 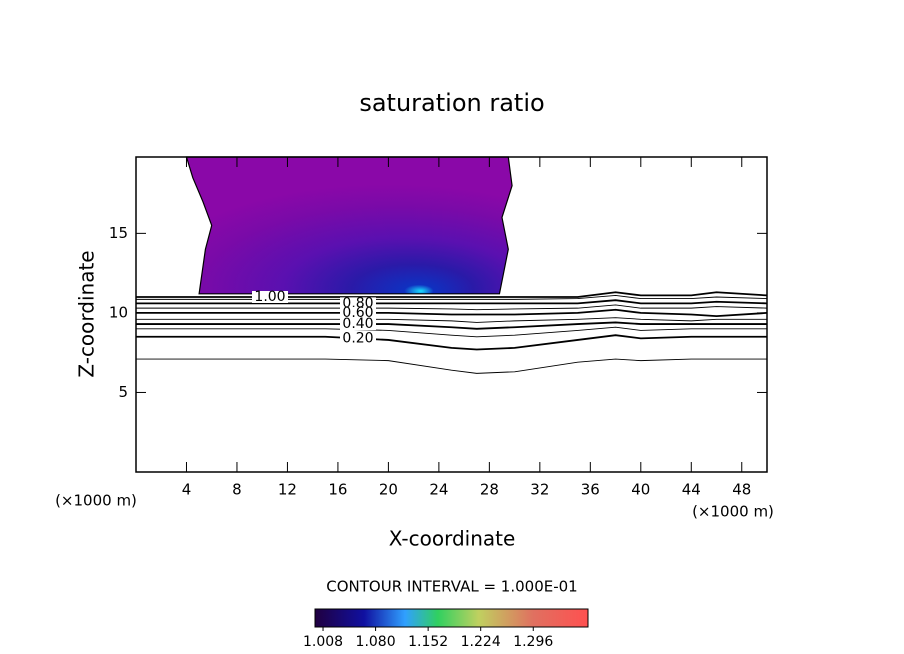 I want to click on x-tick-label: 44, so click(x=691, y=490).